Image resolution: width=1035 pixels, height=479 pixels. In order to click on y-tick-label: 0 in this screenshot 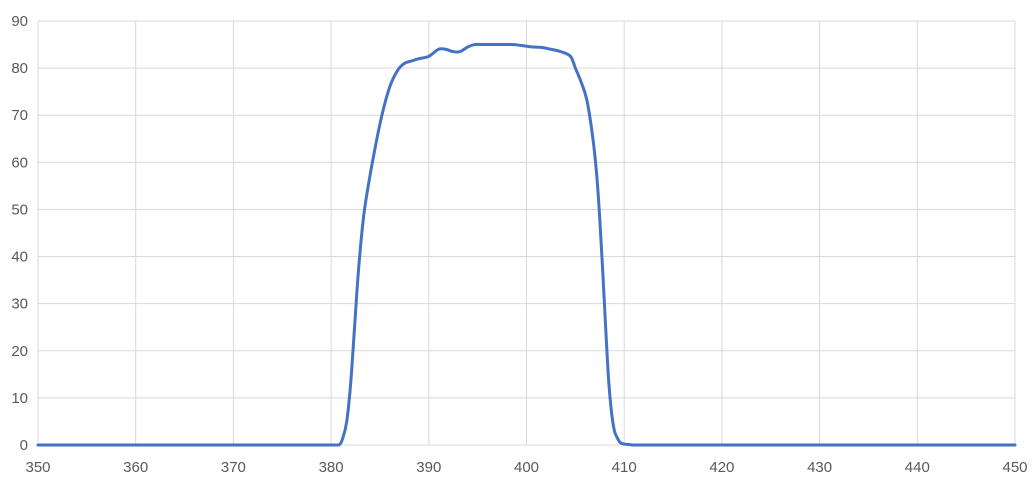, I will do `click(24, 445)`.